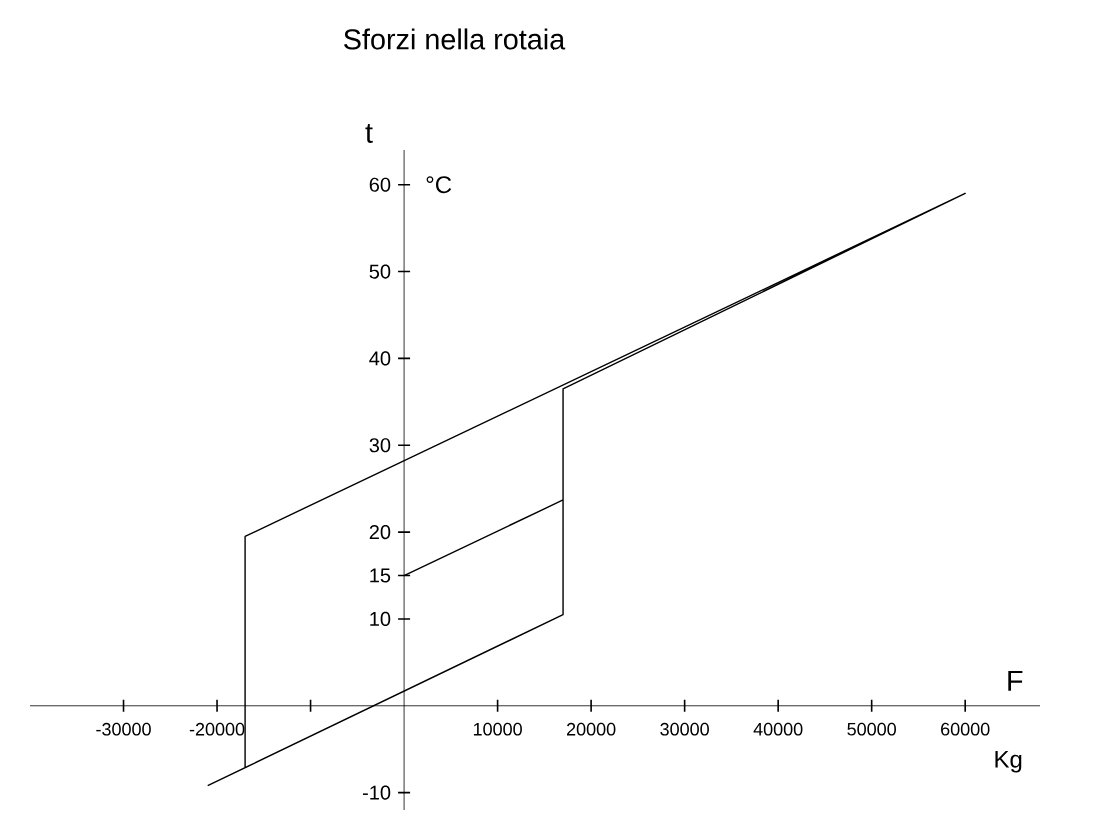  I want to click on y-tick-label: -10, so click(376, 792).